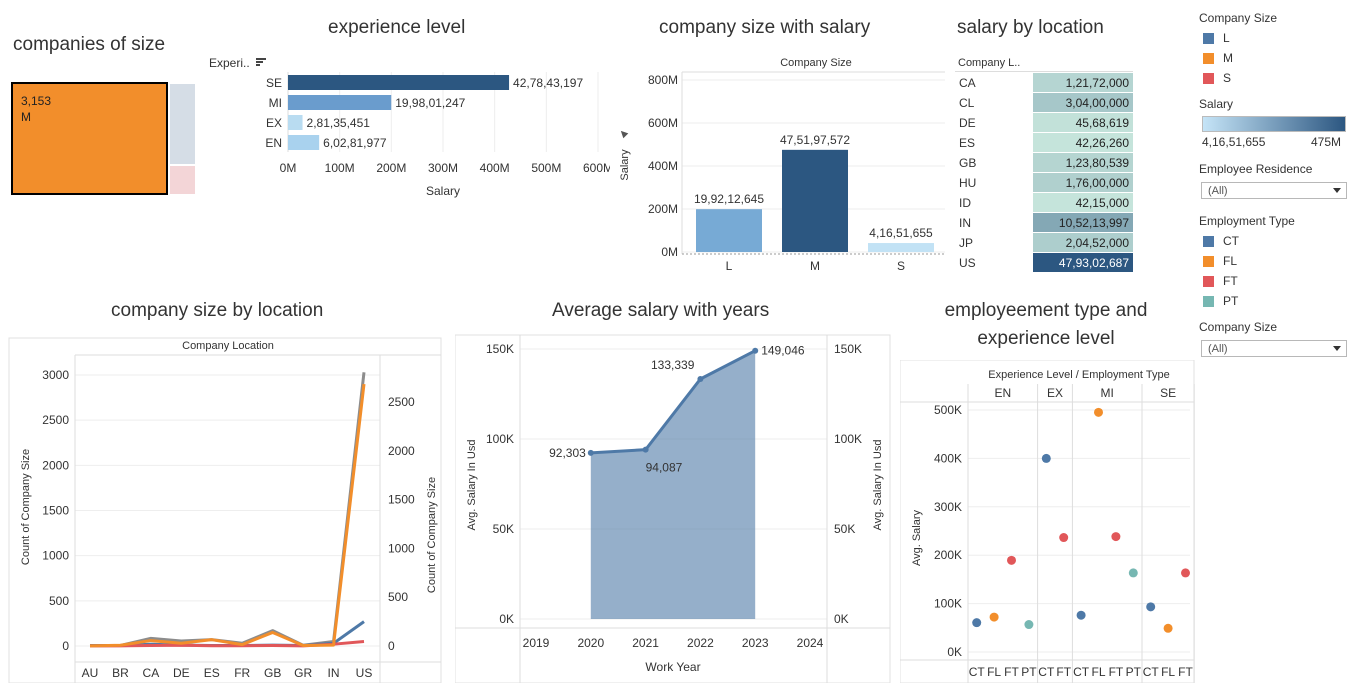 Image resolution: width=1362 pixels, height=683 pixels. I want to click on y-tick-label: 400K, so click(948, 458).